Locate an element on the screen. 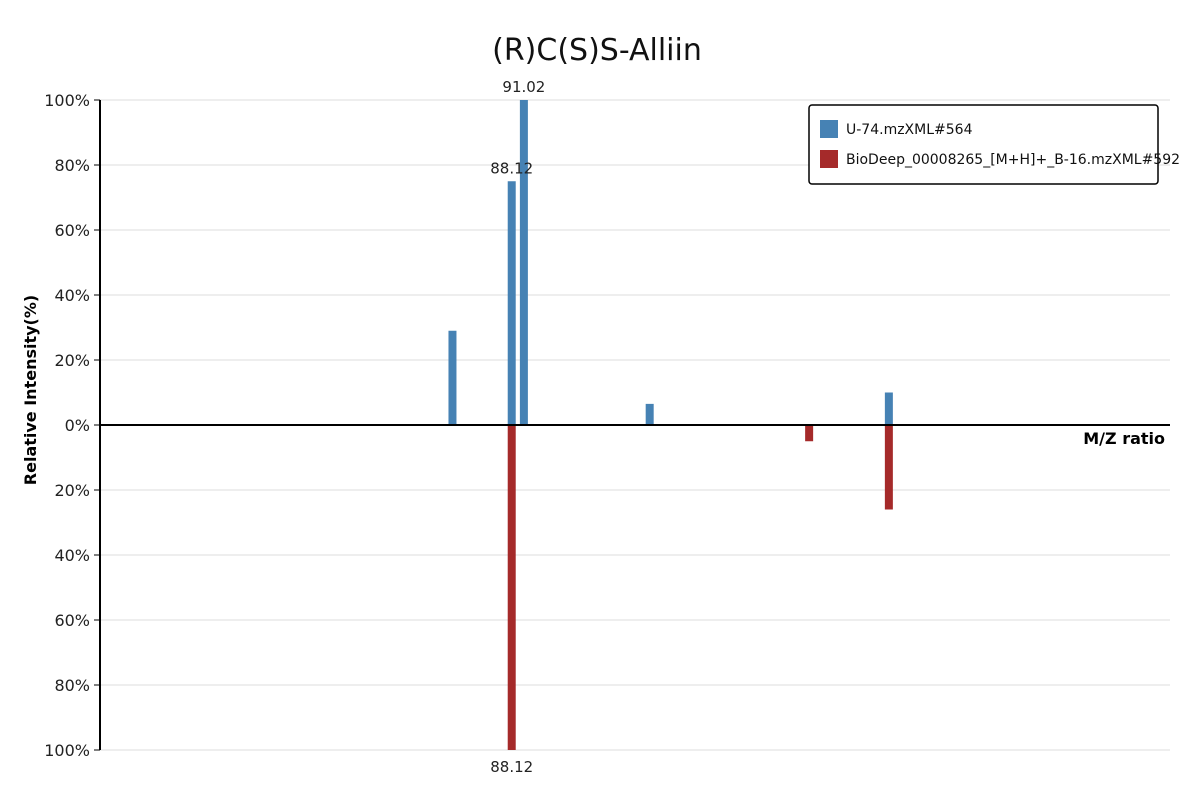 Image resolution: width=1200 pixels, height=800 pixels. x-axis-title: M/Z ratio is located at coordinates (1124, 438).